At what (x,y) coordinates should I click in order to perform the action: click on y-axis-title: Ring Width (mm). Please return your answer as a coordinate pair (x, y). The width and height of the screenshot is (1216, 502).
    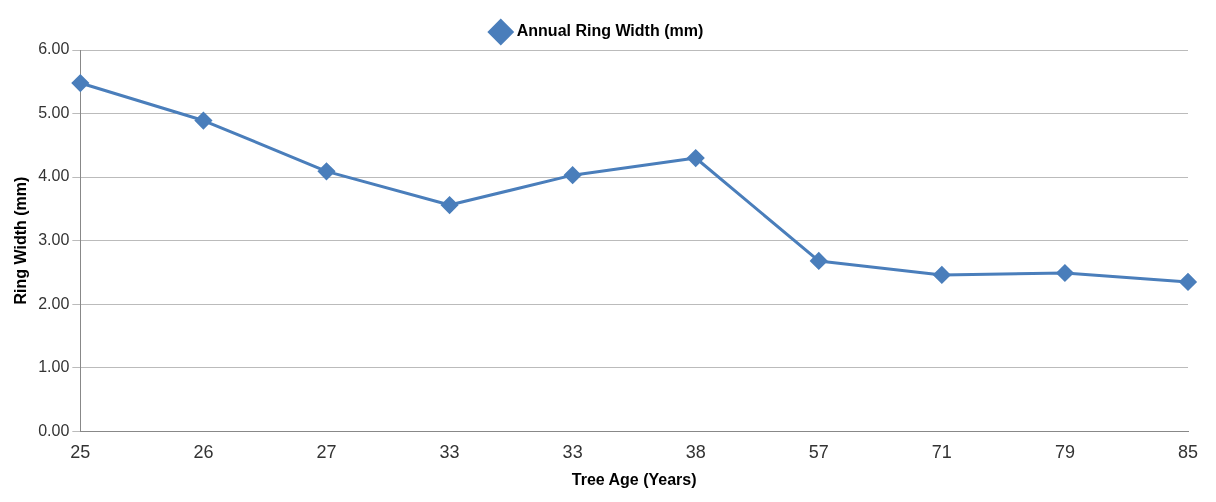
    Looking at the image, I should click on (21, 240).